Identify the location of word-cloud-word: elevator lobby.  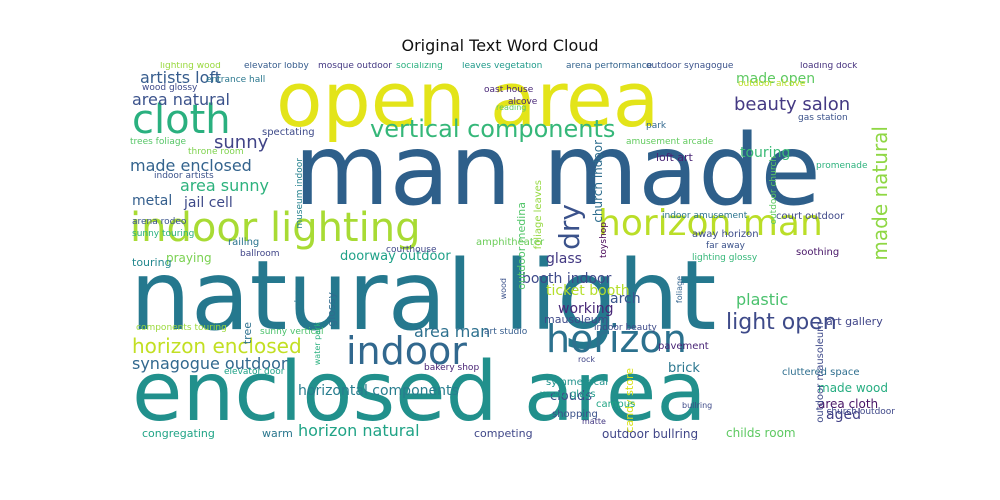
(276, 66).